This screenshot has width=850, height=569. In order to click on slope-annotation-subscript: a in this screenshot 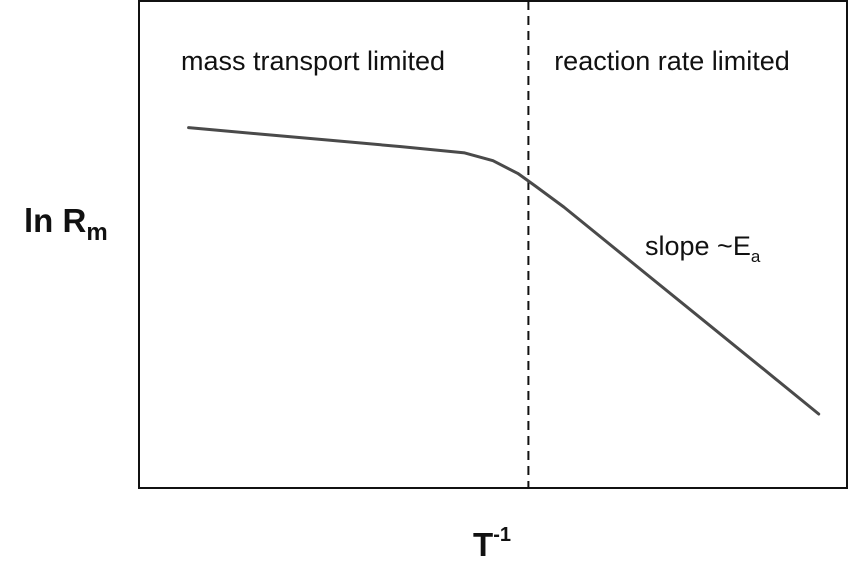, I will do `click(756, 256)`.